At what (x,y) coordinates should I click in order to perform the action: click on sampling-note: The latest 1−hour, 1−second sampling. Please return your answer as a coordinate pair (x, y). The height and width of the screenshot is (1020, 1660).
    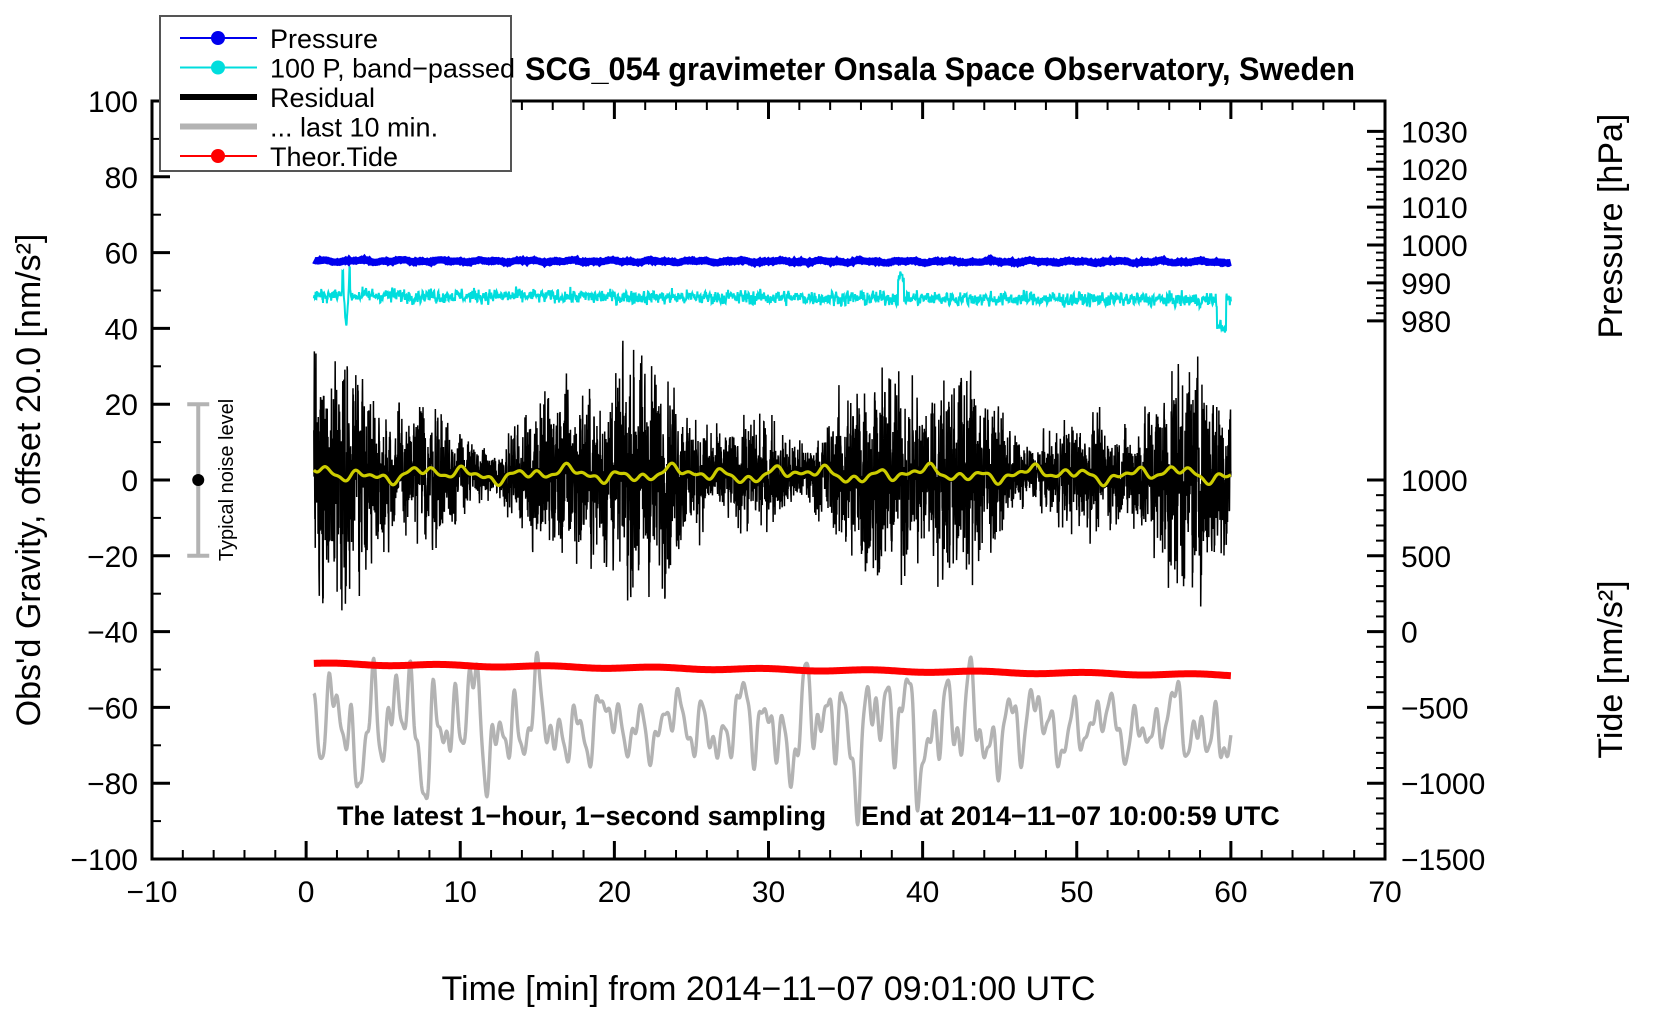
    Looking at the image, I should click on (581, 816).